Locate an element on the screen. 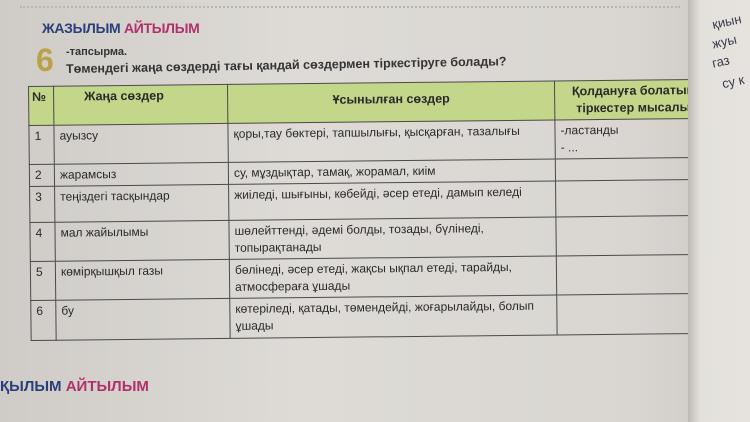 The width and height of the screenshot is (750, 422). new-word: бу is located at coordinates (143, 319).